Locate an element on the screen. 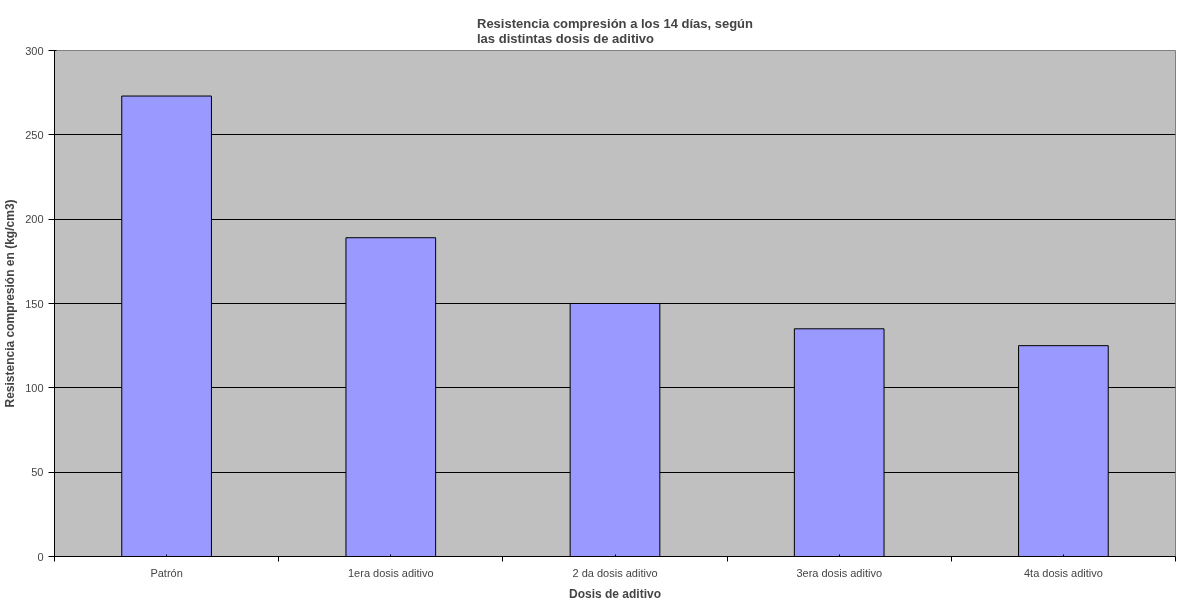  y-axis-title: Resistencia compresión en (kg/cm3) is located at coordinates (10, 303).